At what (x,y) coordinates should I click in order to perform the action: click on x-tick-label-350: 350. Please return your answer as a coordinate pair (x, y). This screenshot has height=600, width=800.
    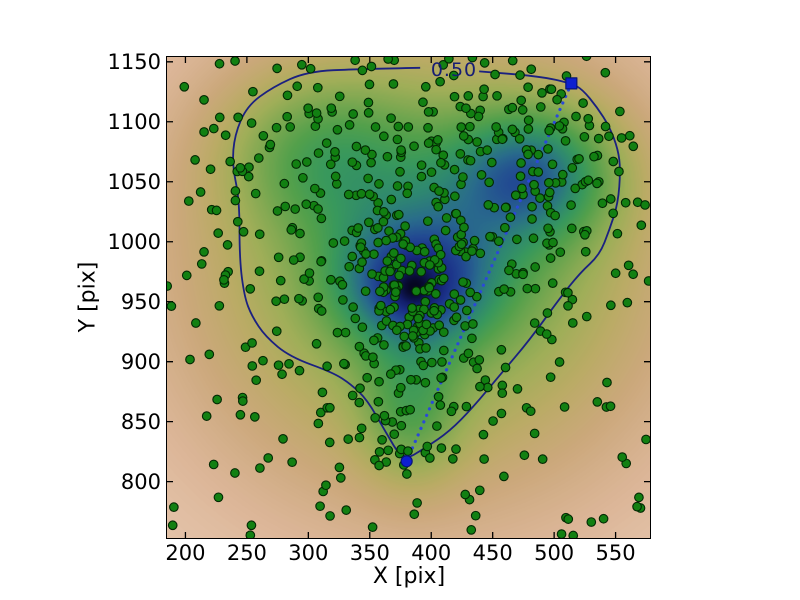
    Looking at the image, I should click on (369, 553).